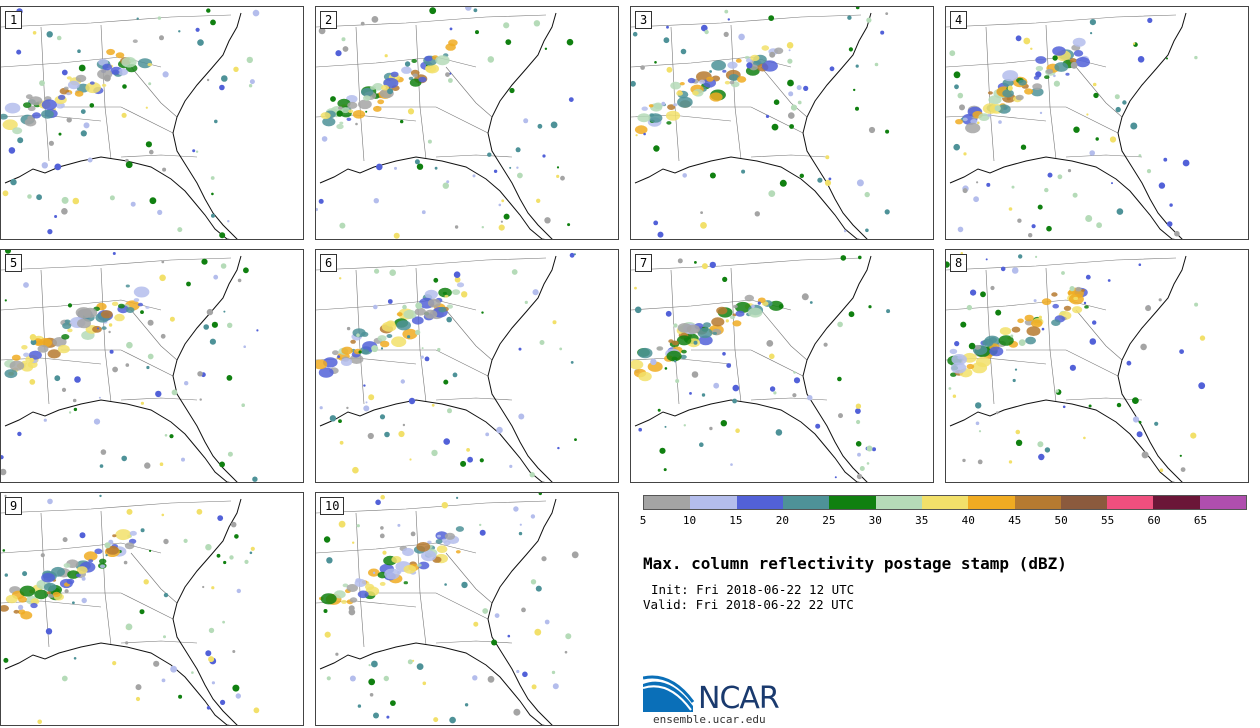  What do you see at coordinates (152, 366) in the screenshot?
I see `member-panel: 5` at bounding box center [152, 366].